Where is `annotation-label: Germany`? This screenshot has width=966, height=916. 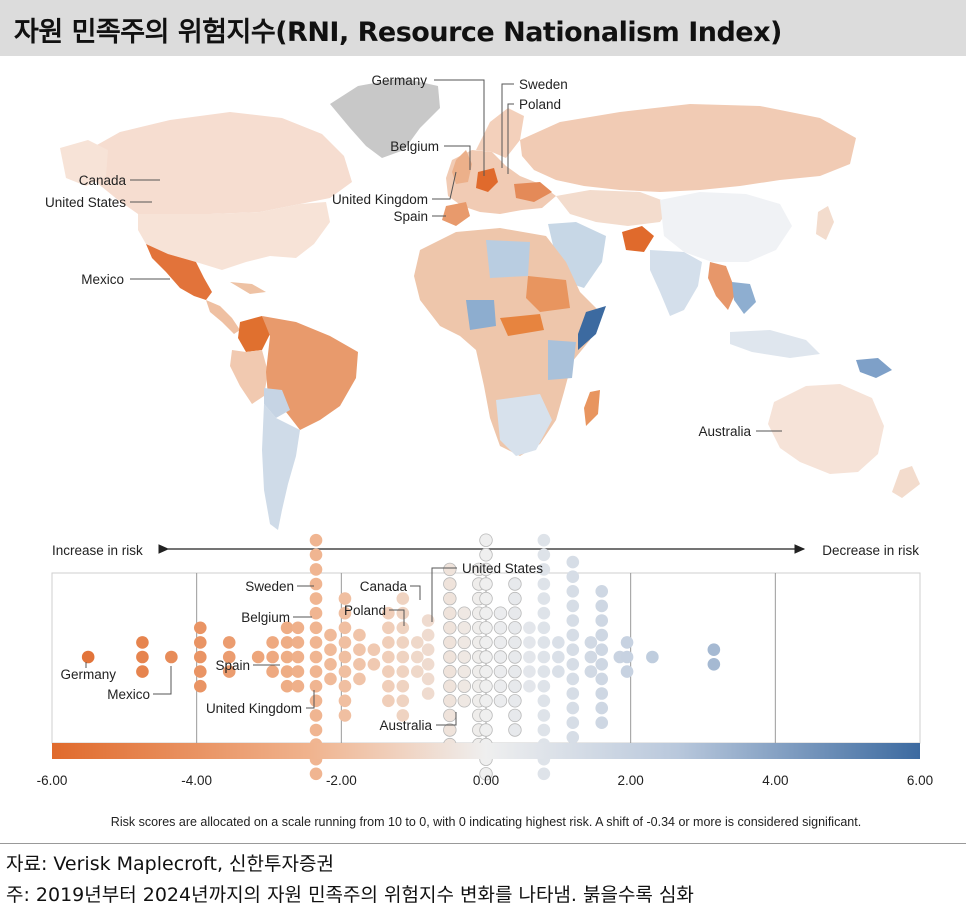
annotation-label: Germany is located at coordinates (88, 674).